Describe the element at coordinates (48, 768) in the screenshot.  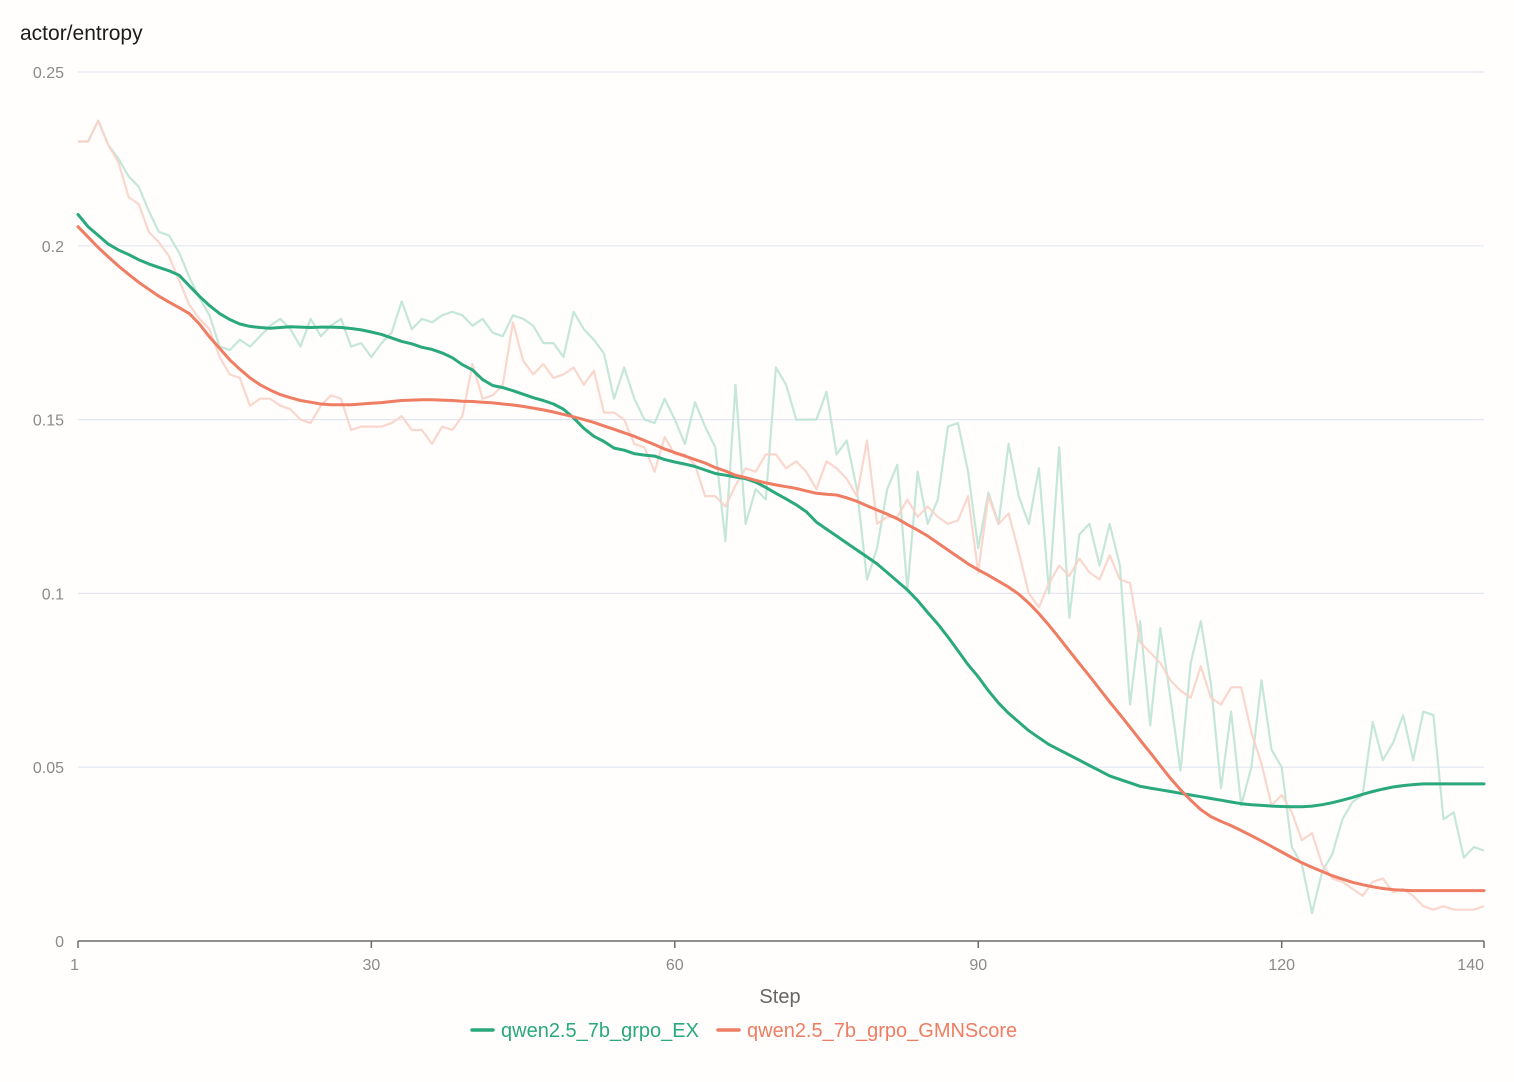
I see `y-tick-label: 0.05` at that location.